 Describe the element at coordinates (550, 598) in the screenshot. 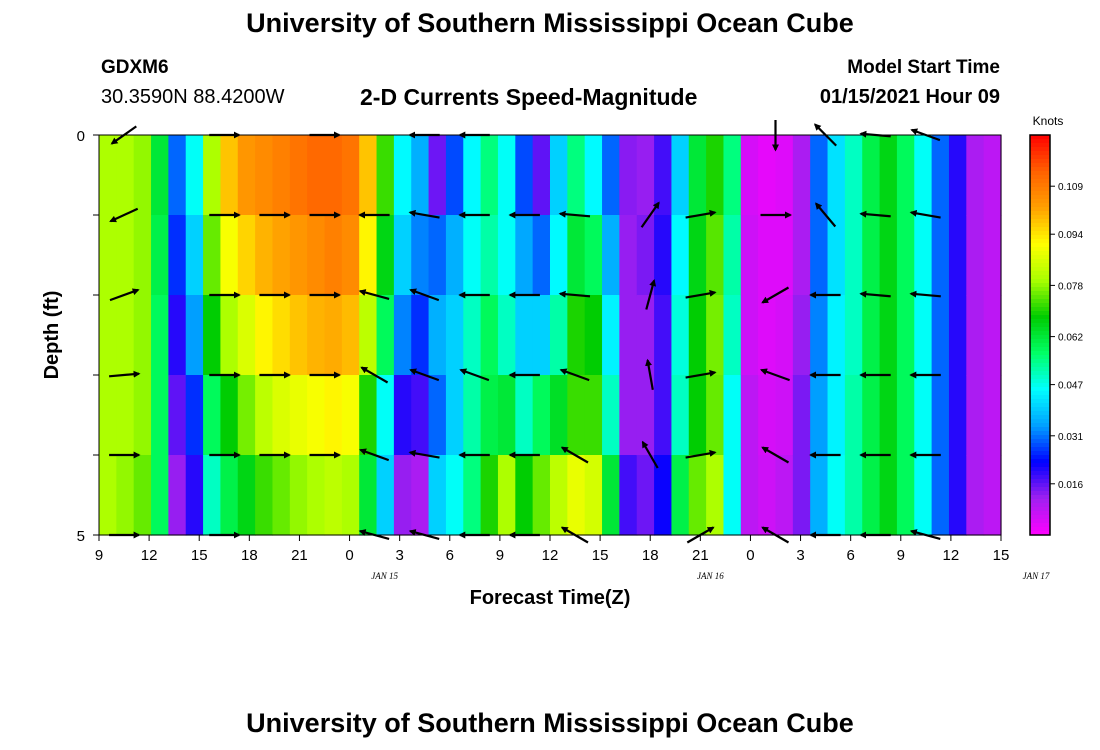

I see `x-axis-label: Forecast Time(Z)` at that location.